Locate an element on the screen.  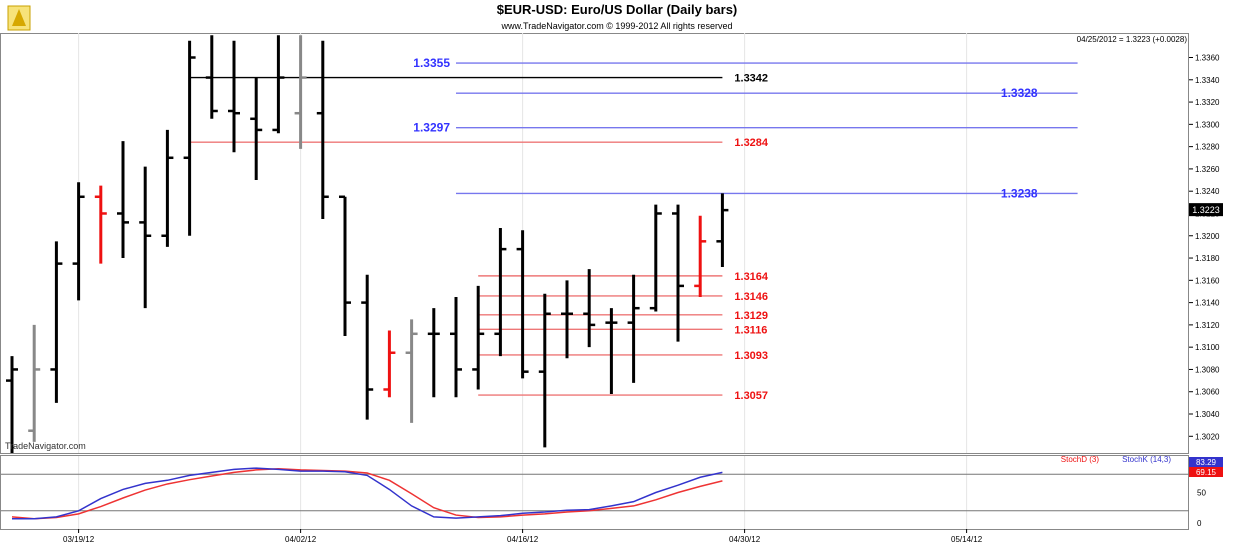
date-tick-label: 04/02/12 is located at coordinates (301, 539).